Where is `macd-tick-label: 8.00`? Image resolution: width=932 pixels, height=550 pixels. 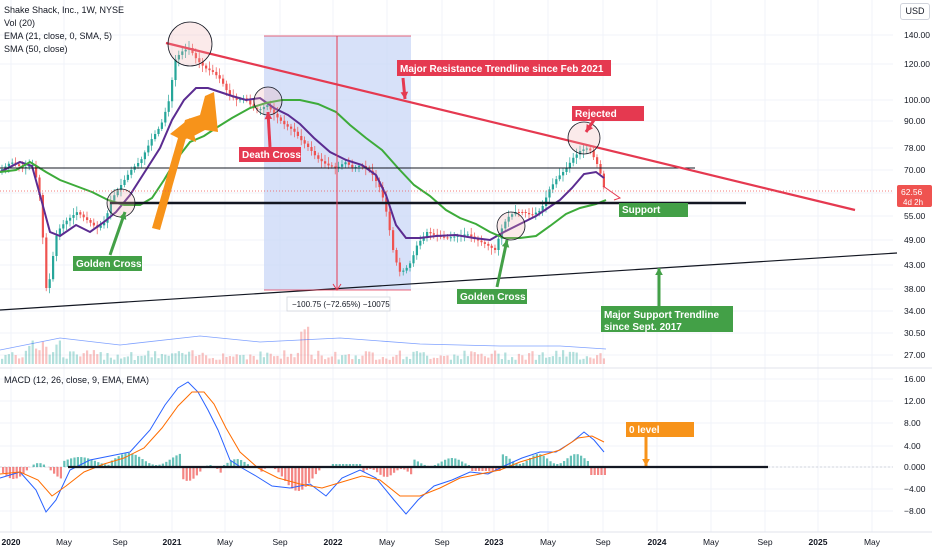 macd-tick-label: 8.00 is located at coordinates (912, 423).